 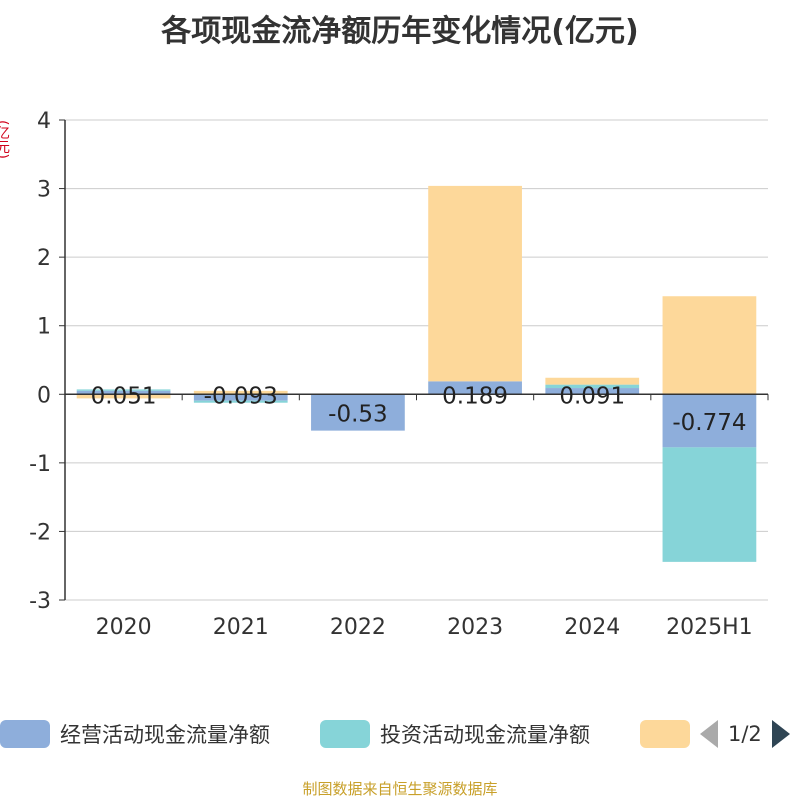 What do you see at coordinates (44, 190) in the screenshot?
I see `y-tick-label: 3` at bounding box center [44, 190].